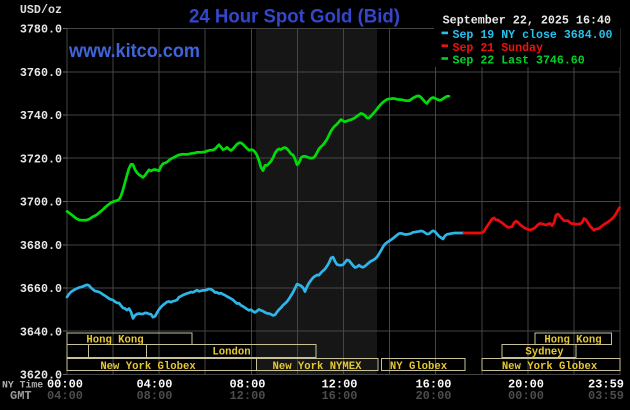 The image size is (630, 410). I want to click on svg-text: 24 Hour Spot Gold (Bid), so click(294, 16).